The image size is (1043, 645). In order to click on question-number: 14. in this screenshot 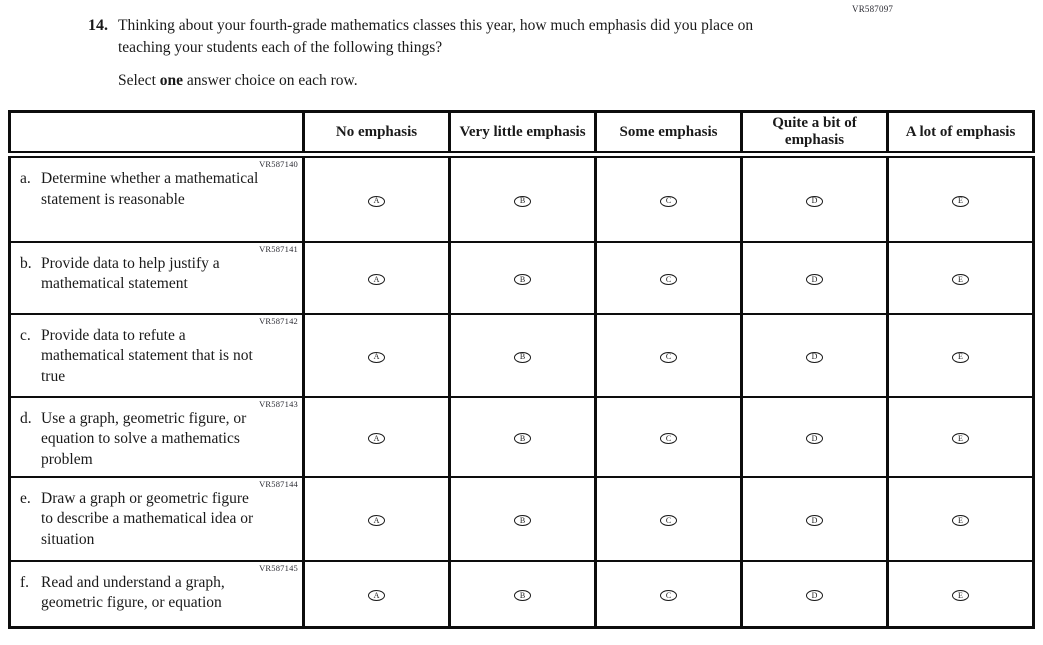, I will do `click(98, 25)`.